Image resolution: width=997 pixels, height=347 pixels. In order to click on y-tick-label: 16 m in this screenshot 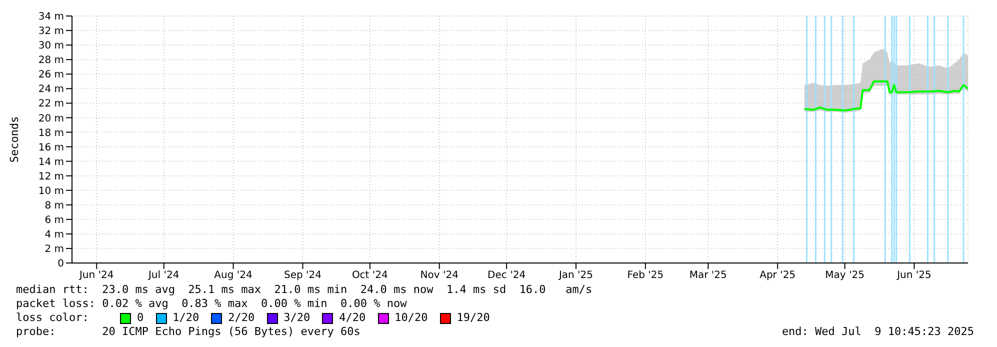, I will do `click(51, 148)`.